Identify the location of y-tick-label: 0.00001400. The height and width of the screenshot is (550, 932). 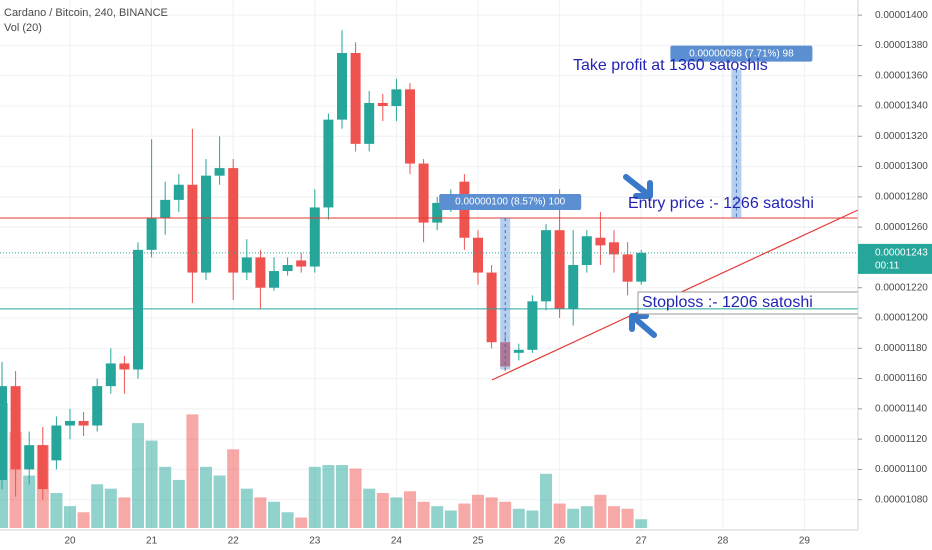
(901, 15).